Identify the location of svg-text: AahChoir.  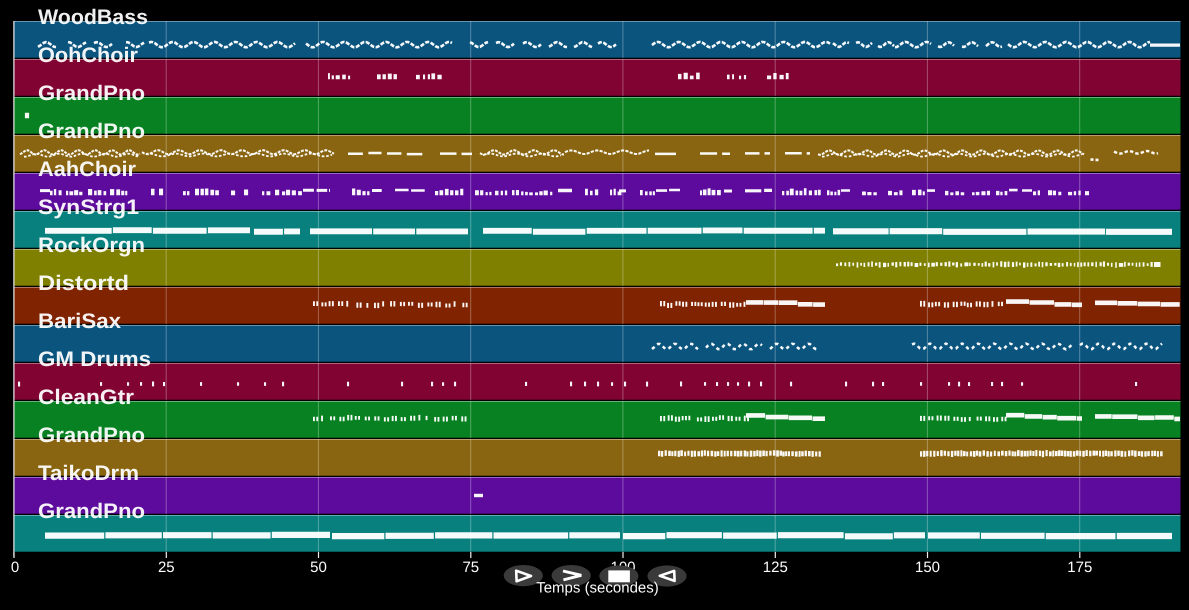
(87, 169).